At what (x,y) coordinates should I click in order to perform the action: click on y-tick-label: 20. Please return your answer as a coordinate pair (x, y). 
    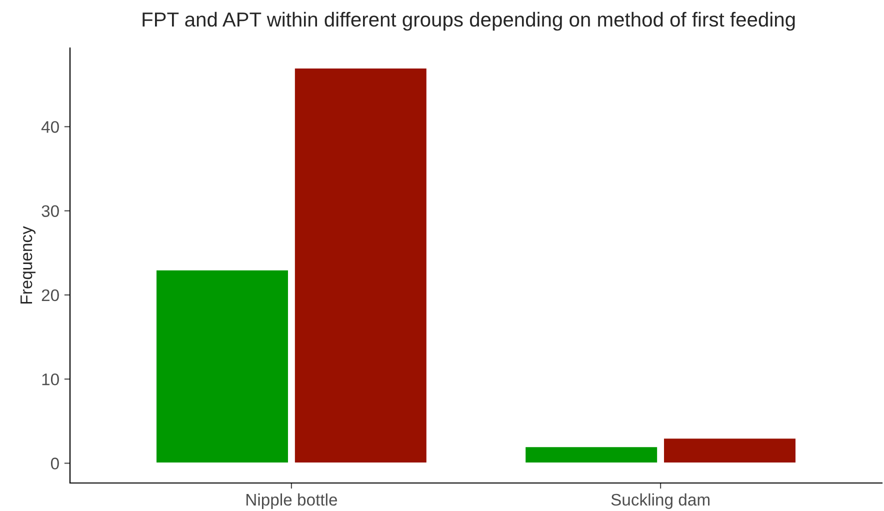
    Looking at the image, I should click on (50, 295).